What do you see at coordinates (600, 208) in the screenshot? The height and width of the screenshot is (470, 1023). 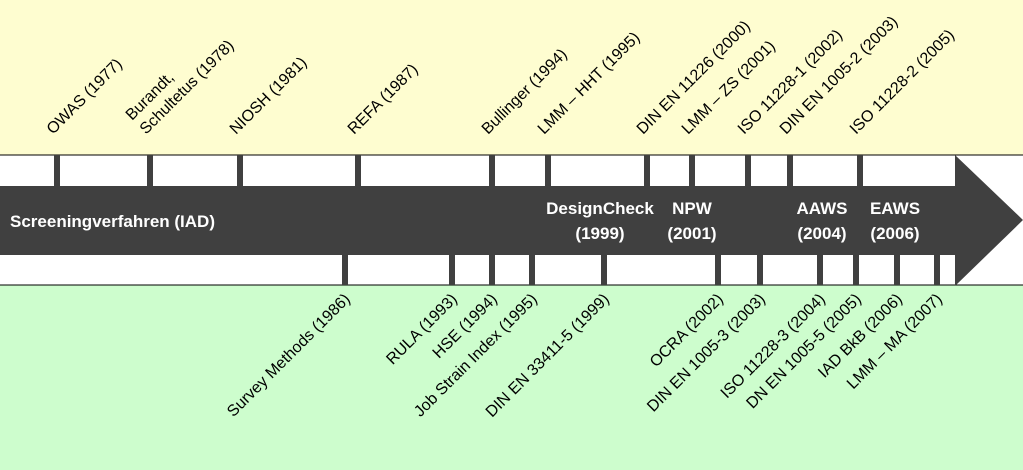 I see `arrow-event: DesignCheck` at bounding box center [600, 208].